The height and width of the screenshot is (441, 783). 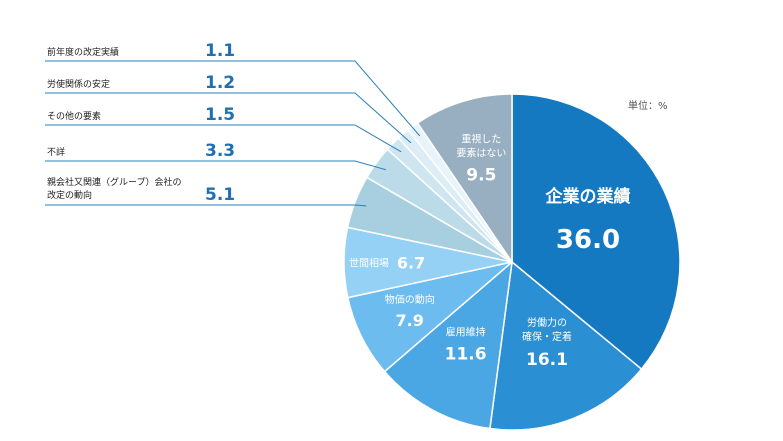 What do you see at coordinates (588, 240) in the screenshot?
I see `slice-value-kigyo: 36.0` at bounding box center [588, 240].